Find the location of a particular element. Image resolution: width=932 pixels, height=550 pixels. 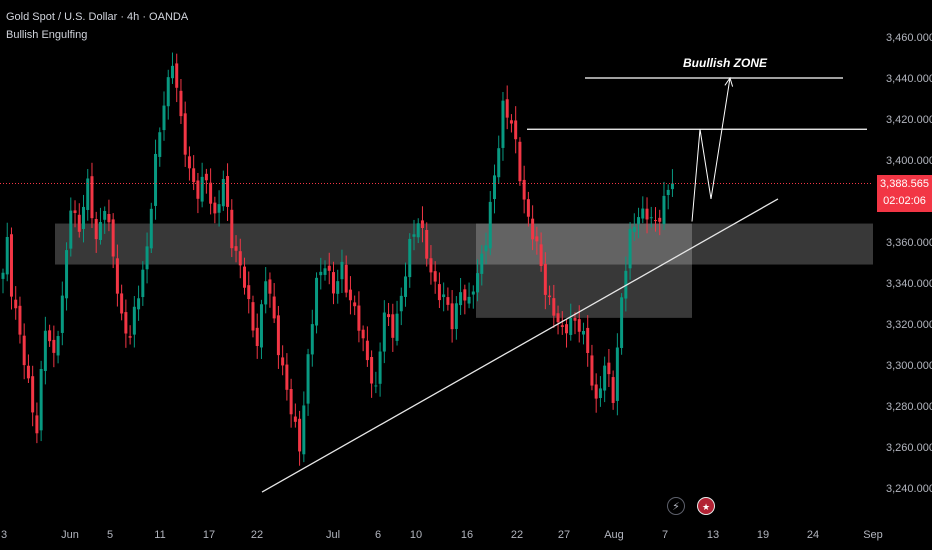

price-tick-label: 3,400.000 is located at coordinates (909, 161).